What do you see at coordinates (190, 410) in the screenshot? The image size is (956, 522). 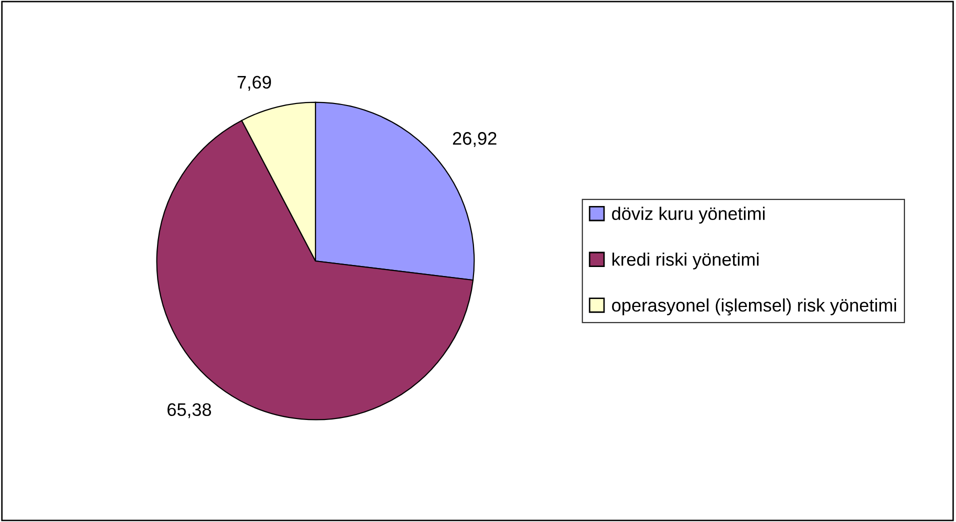 I see `data-label: 65,38` at bounding box center [190, 410].